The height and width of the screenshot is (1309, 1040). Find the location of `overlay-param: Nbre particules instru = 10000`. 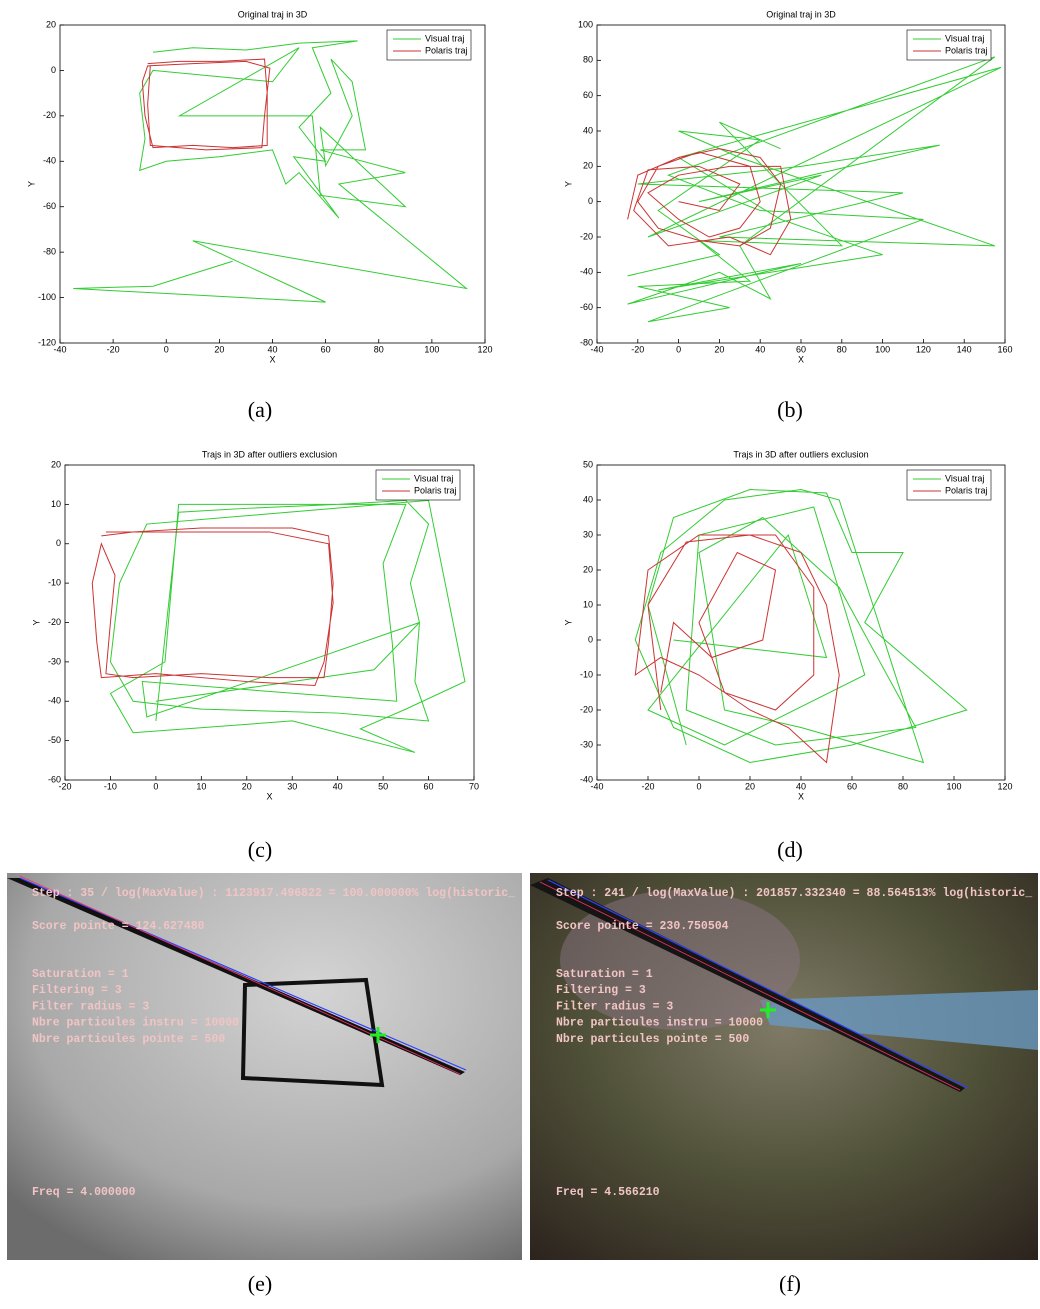

overlay-param: Nbre particules instru = 10000 is located at coordinates (135, 1023).